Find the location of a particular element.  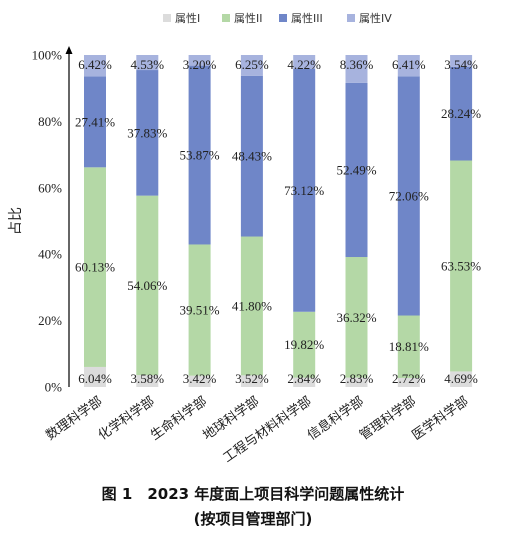

data-label: 4.22% is located at coordinates (304, 64).